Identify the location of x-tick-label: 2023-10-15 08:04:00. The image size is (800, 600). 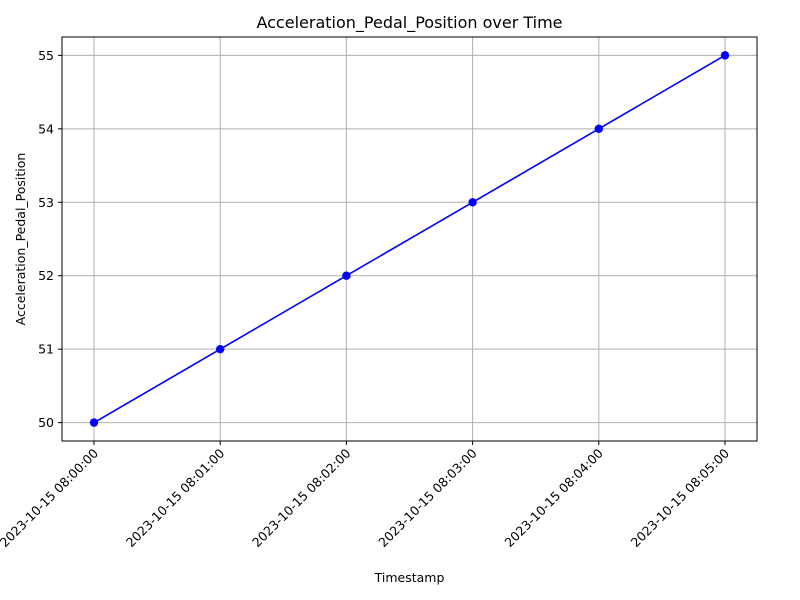
(553, 497).